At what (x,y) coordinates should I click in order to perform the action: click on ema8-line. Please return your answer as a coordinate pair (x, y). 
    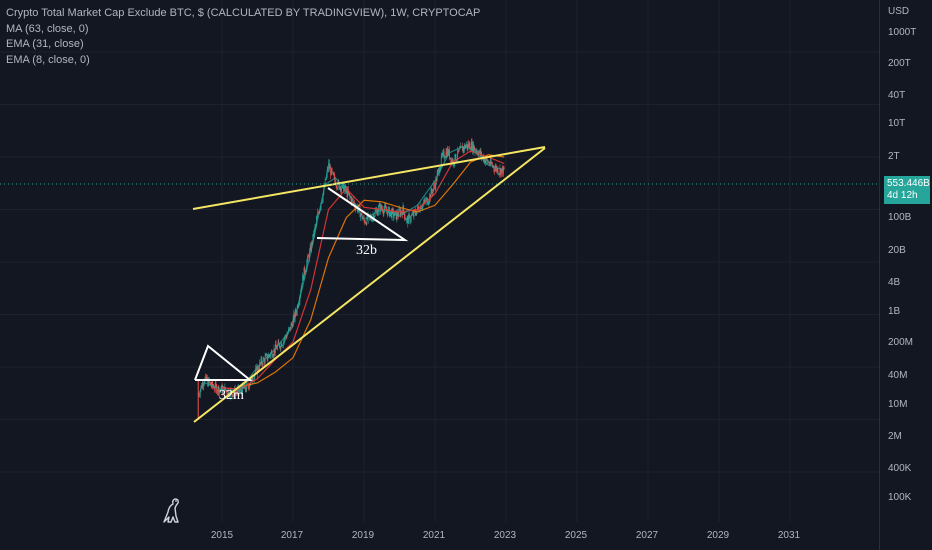
    Looking at the image, I should click on (354, 268).